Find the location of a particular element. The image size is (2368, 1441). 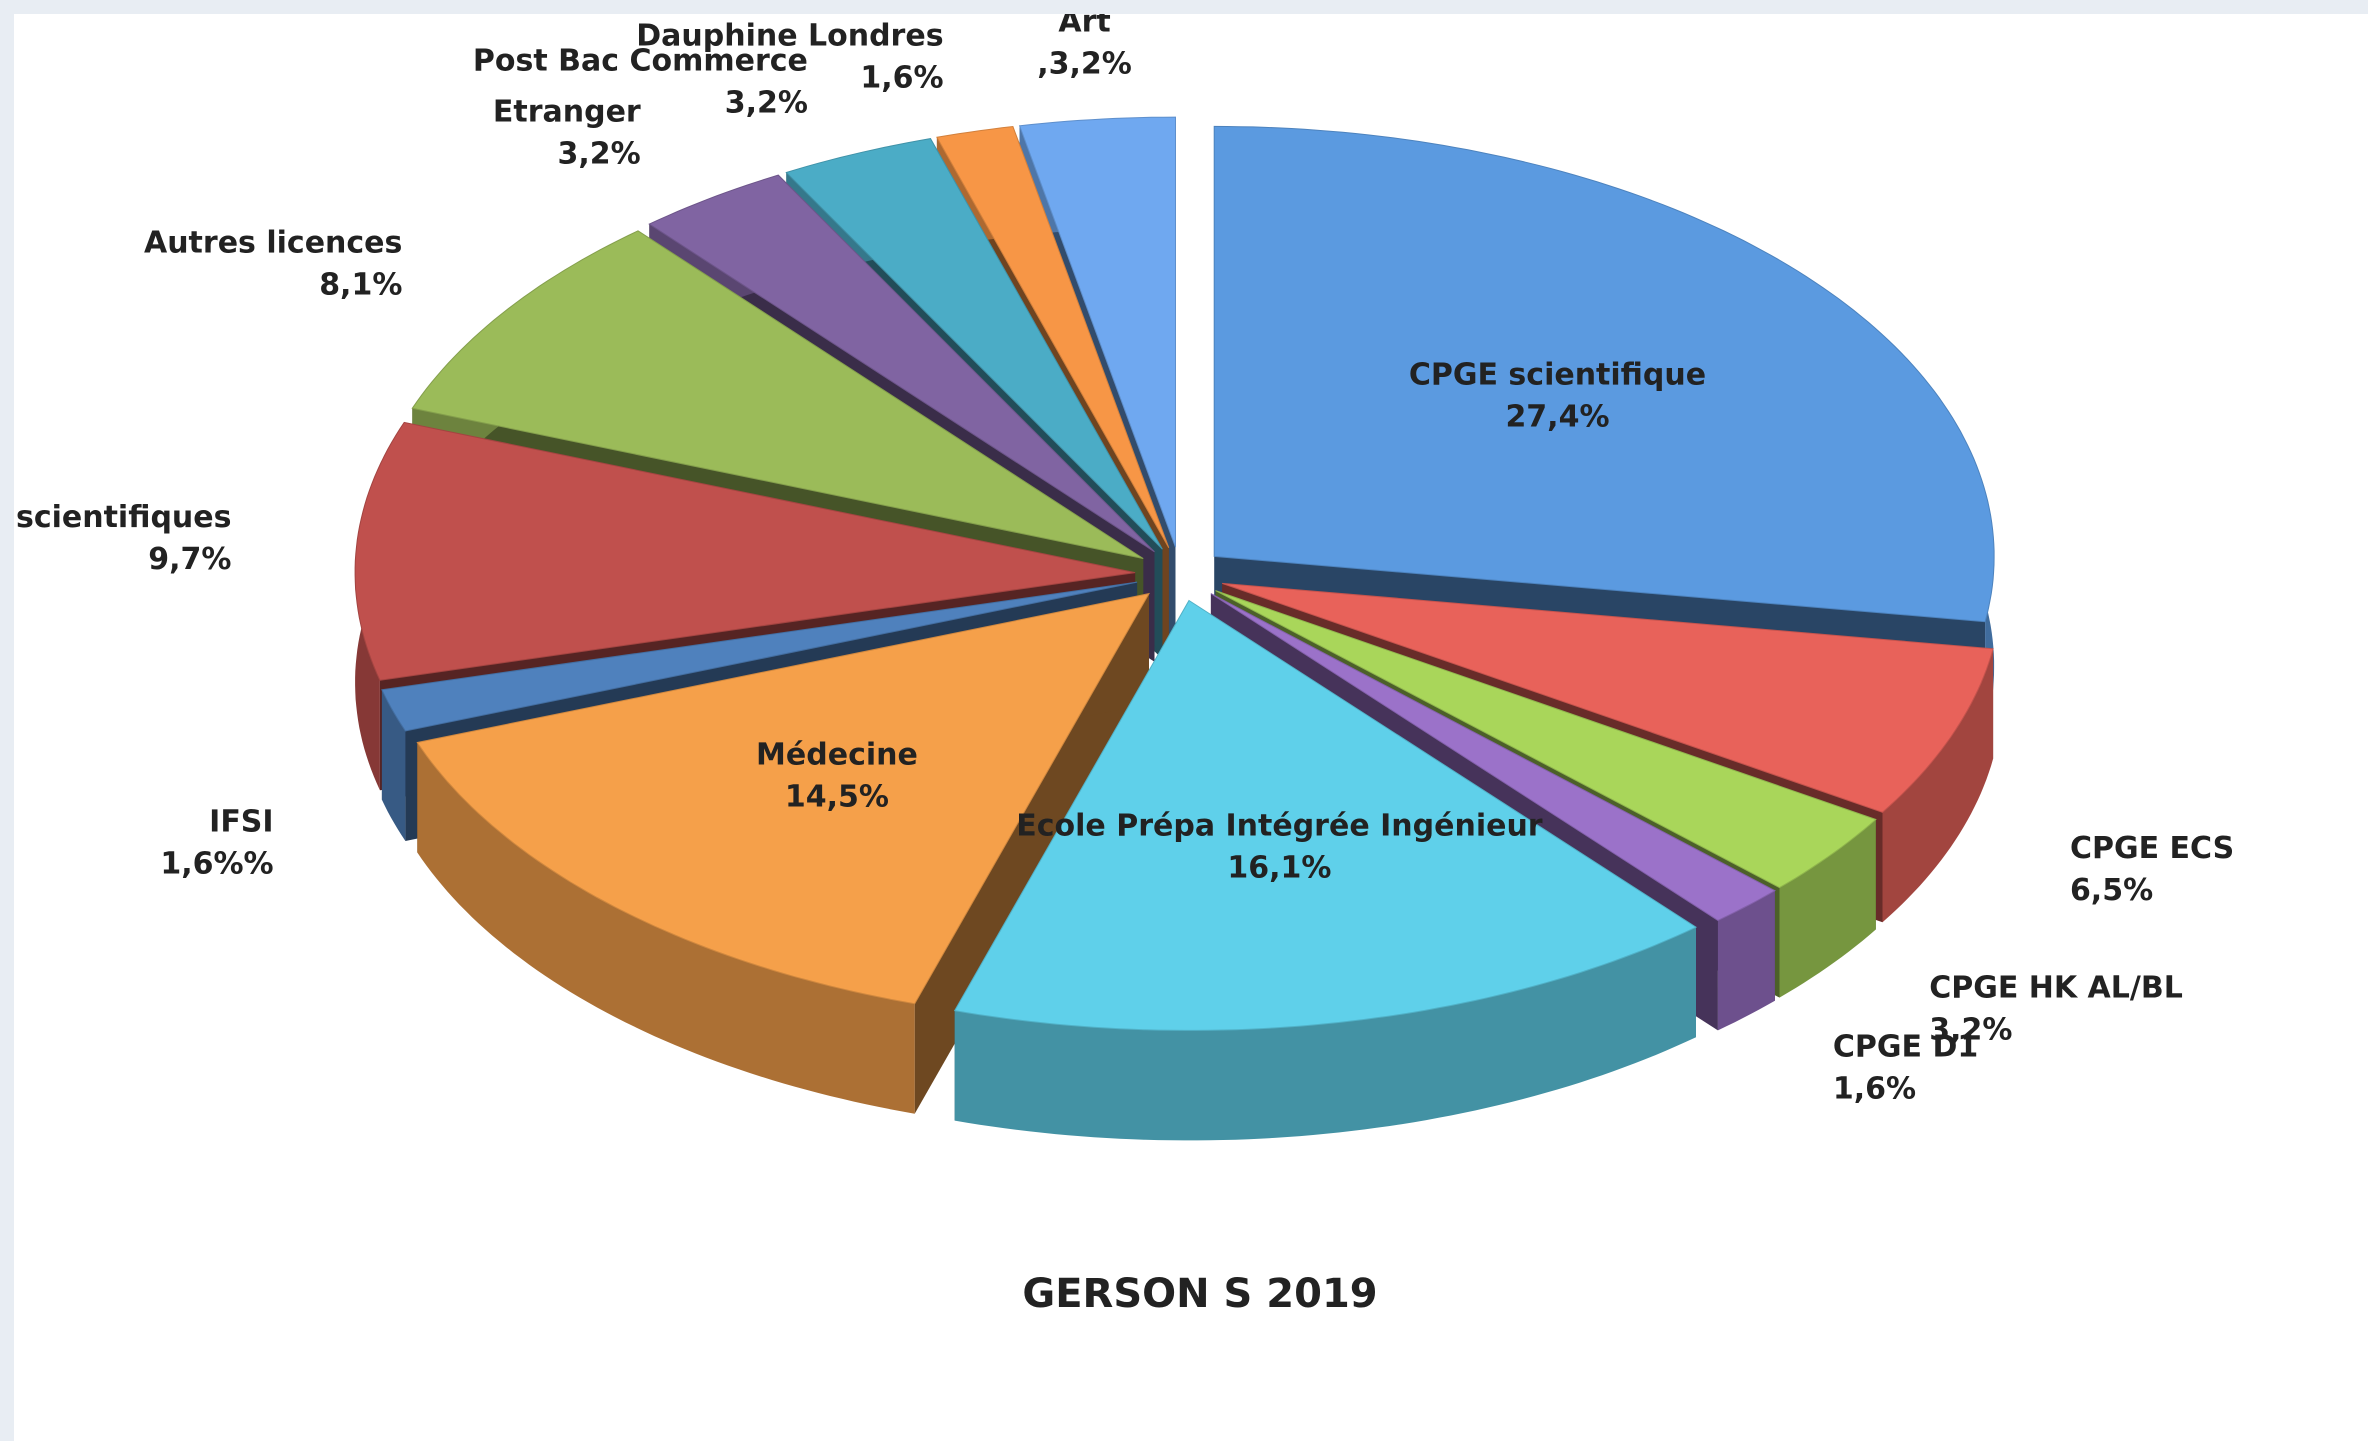

slice-label: Licences scientifiques is located at coordinates (122, 517).